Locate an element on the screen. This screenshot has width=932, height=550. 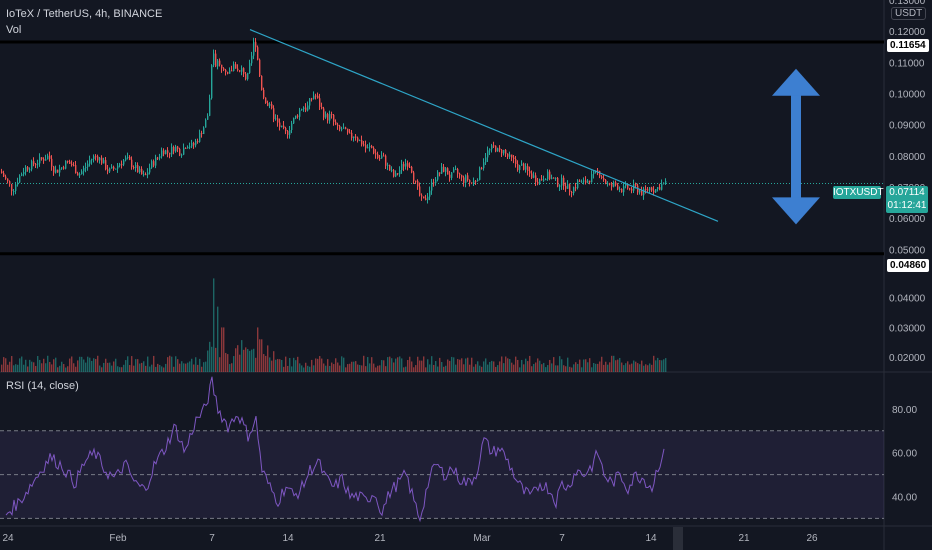
price-tick-label: 0.08000 is located at coordinates (907, 157).